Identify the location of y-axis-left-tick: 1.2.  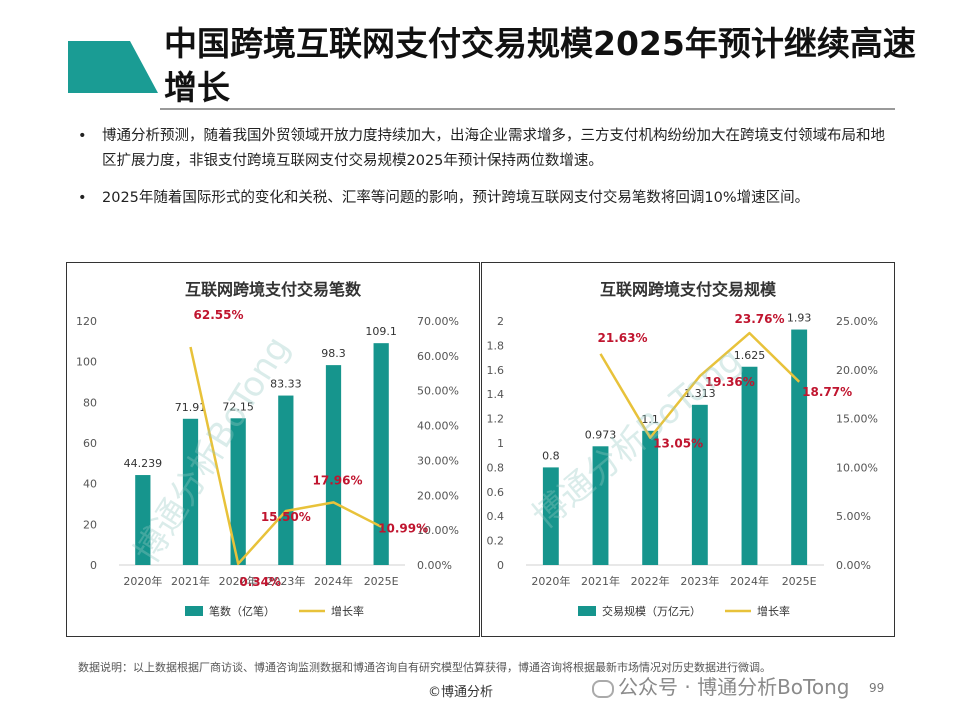
(496, 419).